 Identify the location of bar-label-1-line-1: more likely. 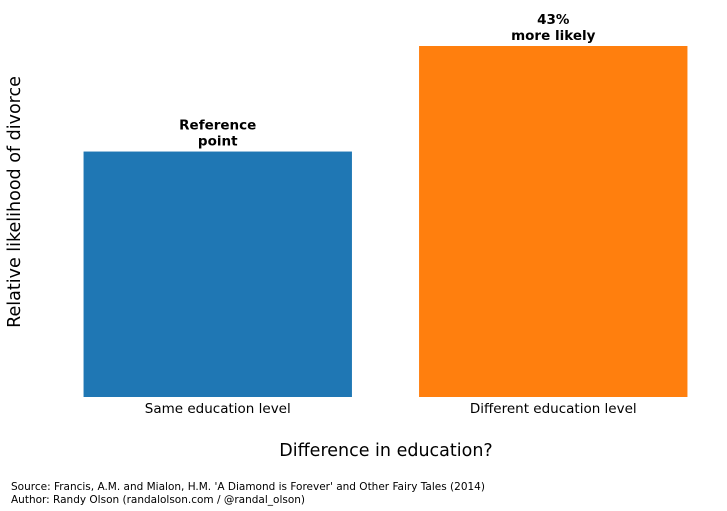
(553, 36).